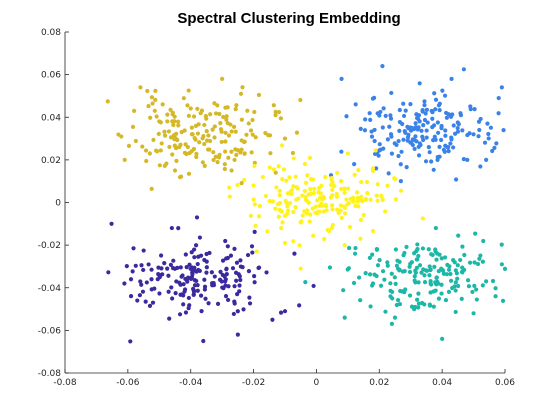 The image size is (560, 420). What do you see at coordinates (65, 383) in the screenshot?
I see `x-tick-label: -0.08` at bounding box center [65, 383].